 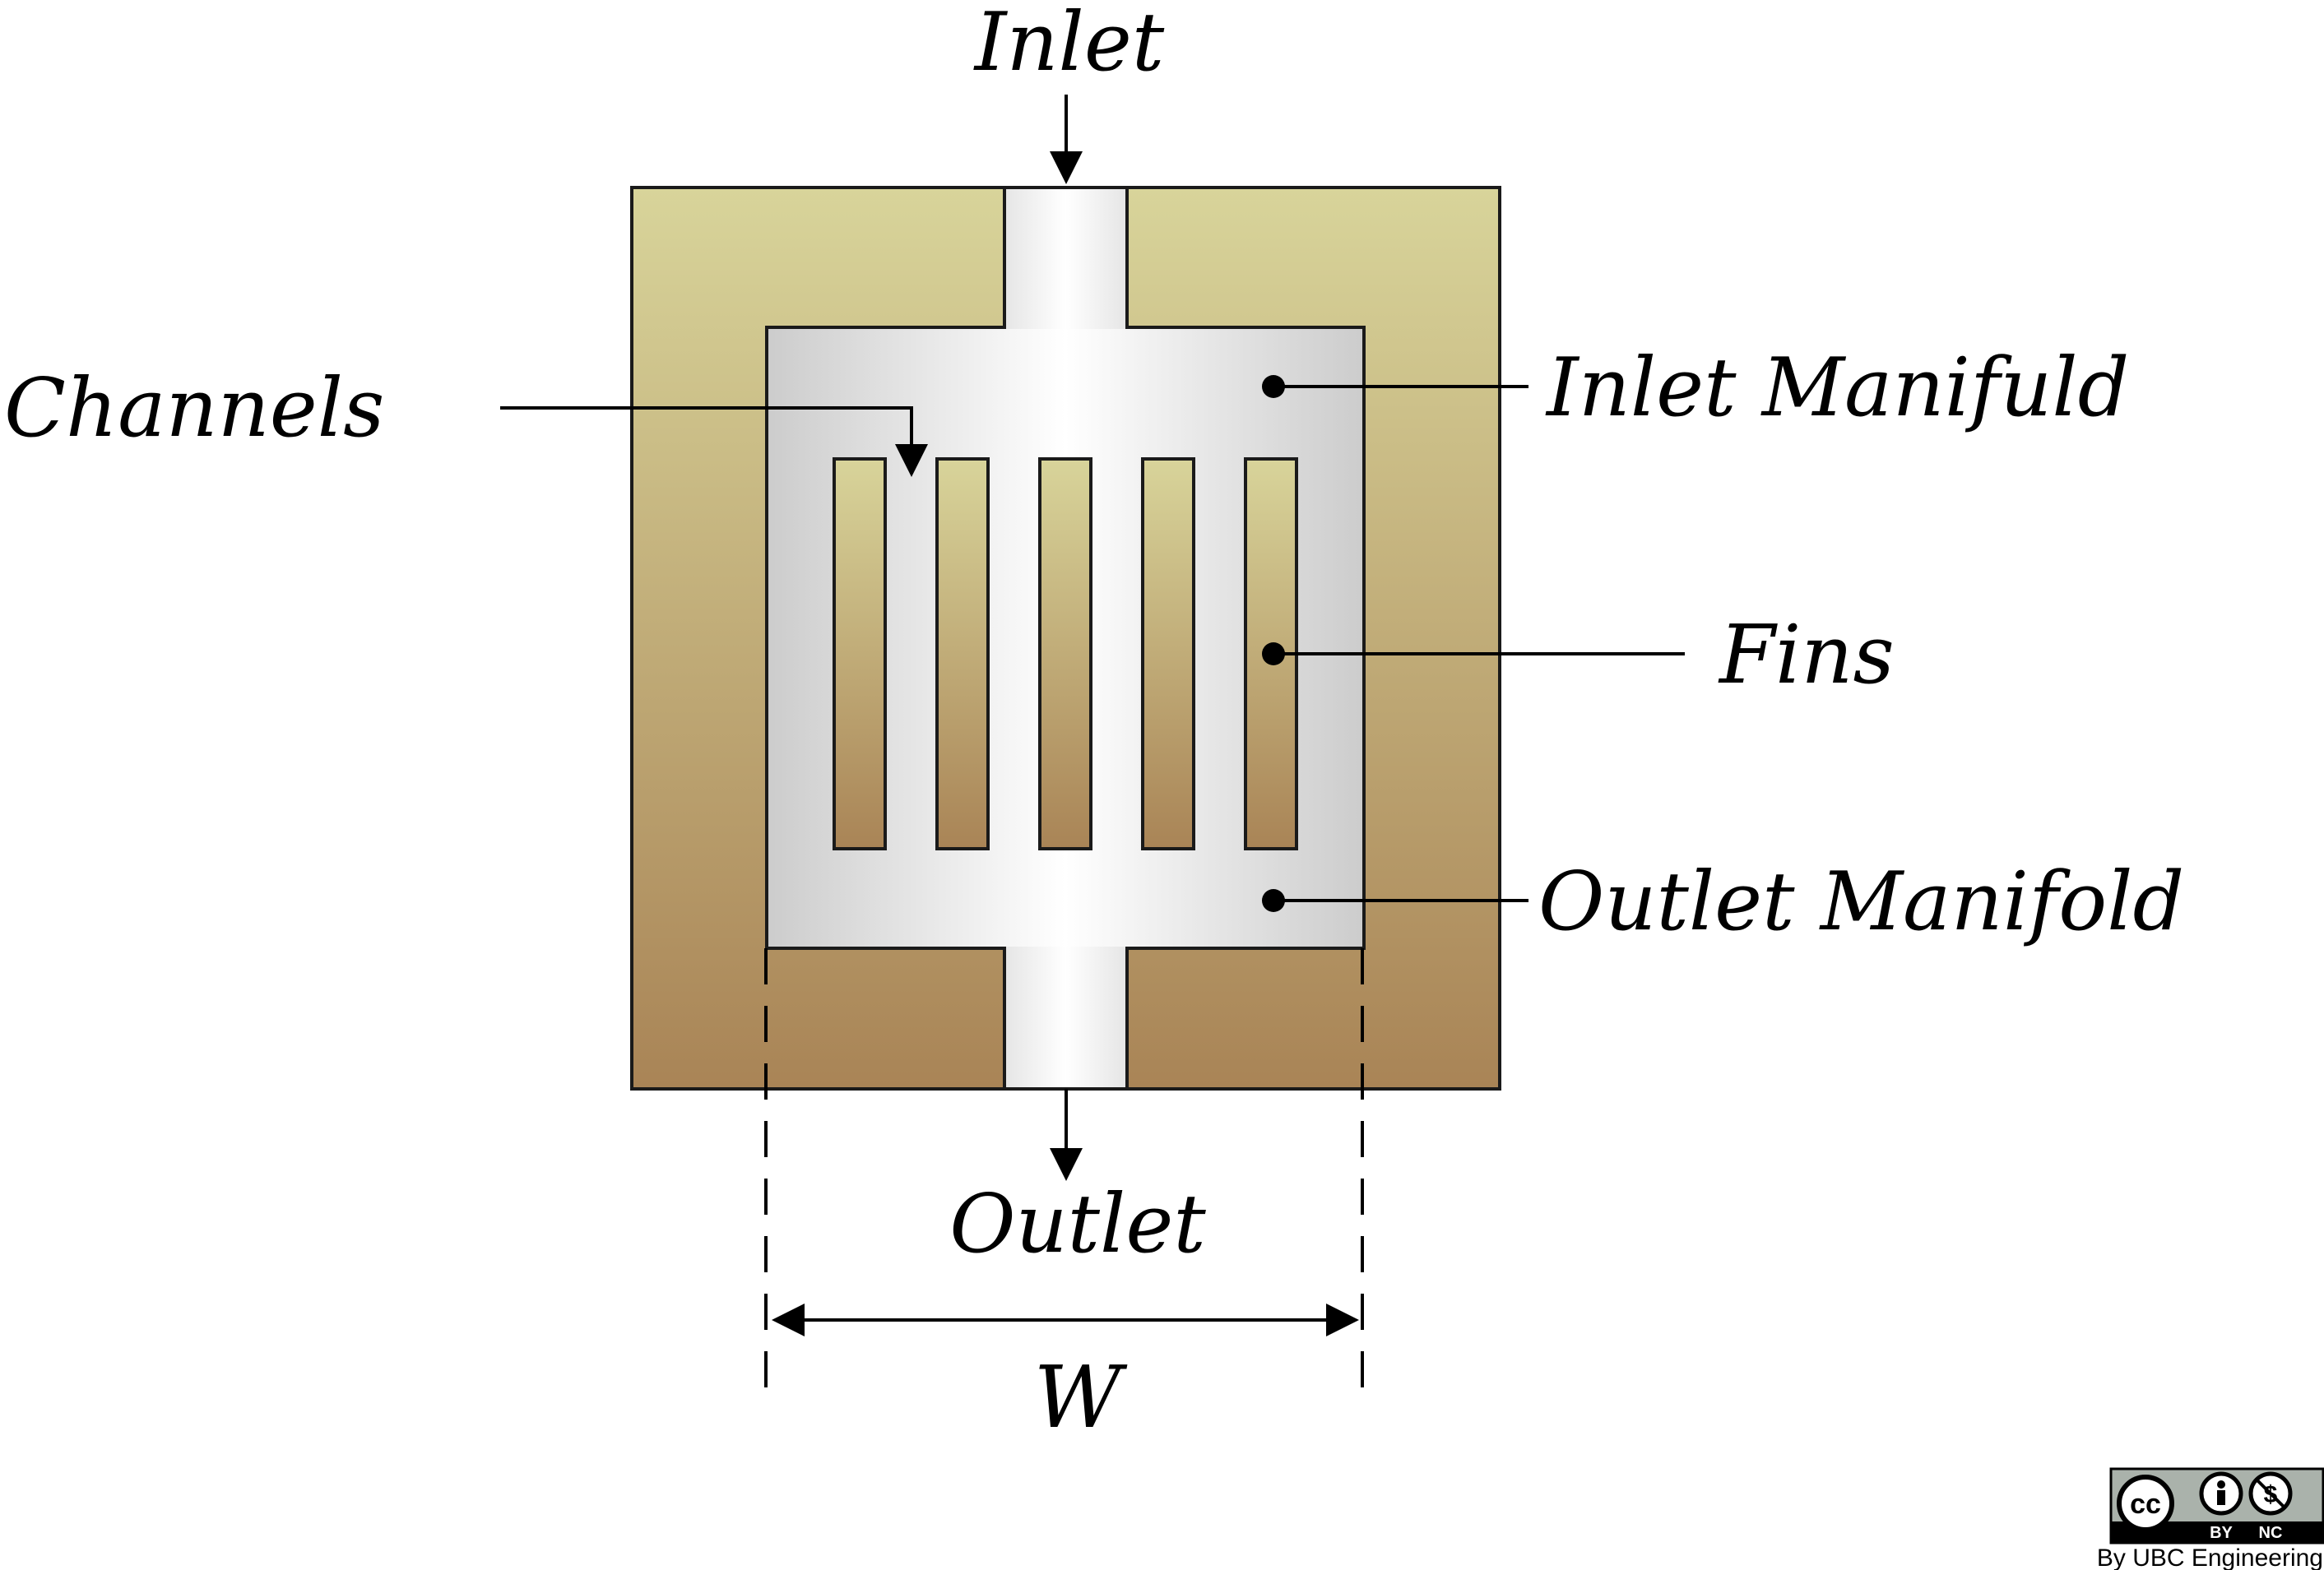 What do you see at coordinates (714, 441) in the screenshot?
I see `channels-leader` at bounding box center [714, 441].